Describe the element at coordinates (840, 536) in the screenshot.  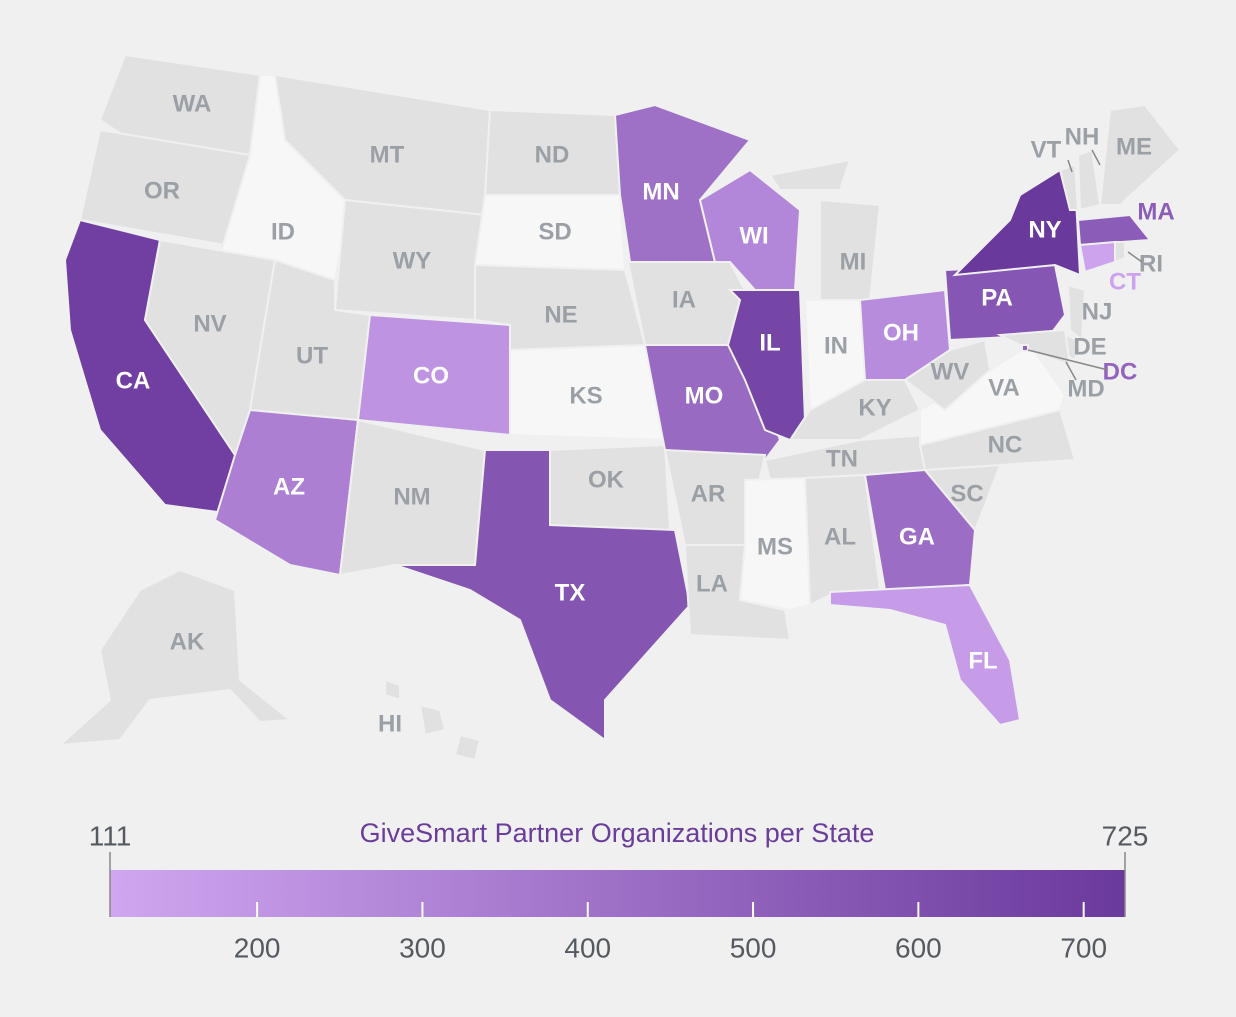
I see `state-label: AL` at that location.